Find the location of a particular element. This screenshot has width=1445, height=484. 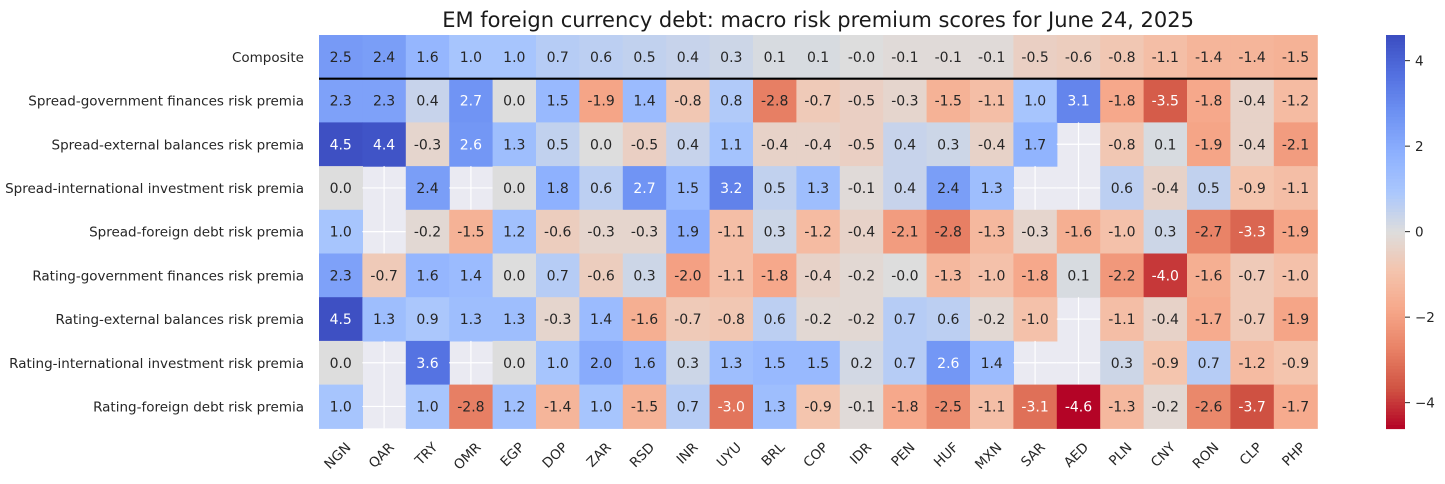

cell-value-label: -0.4 is located at coordinates (1165, 189).